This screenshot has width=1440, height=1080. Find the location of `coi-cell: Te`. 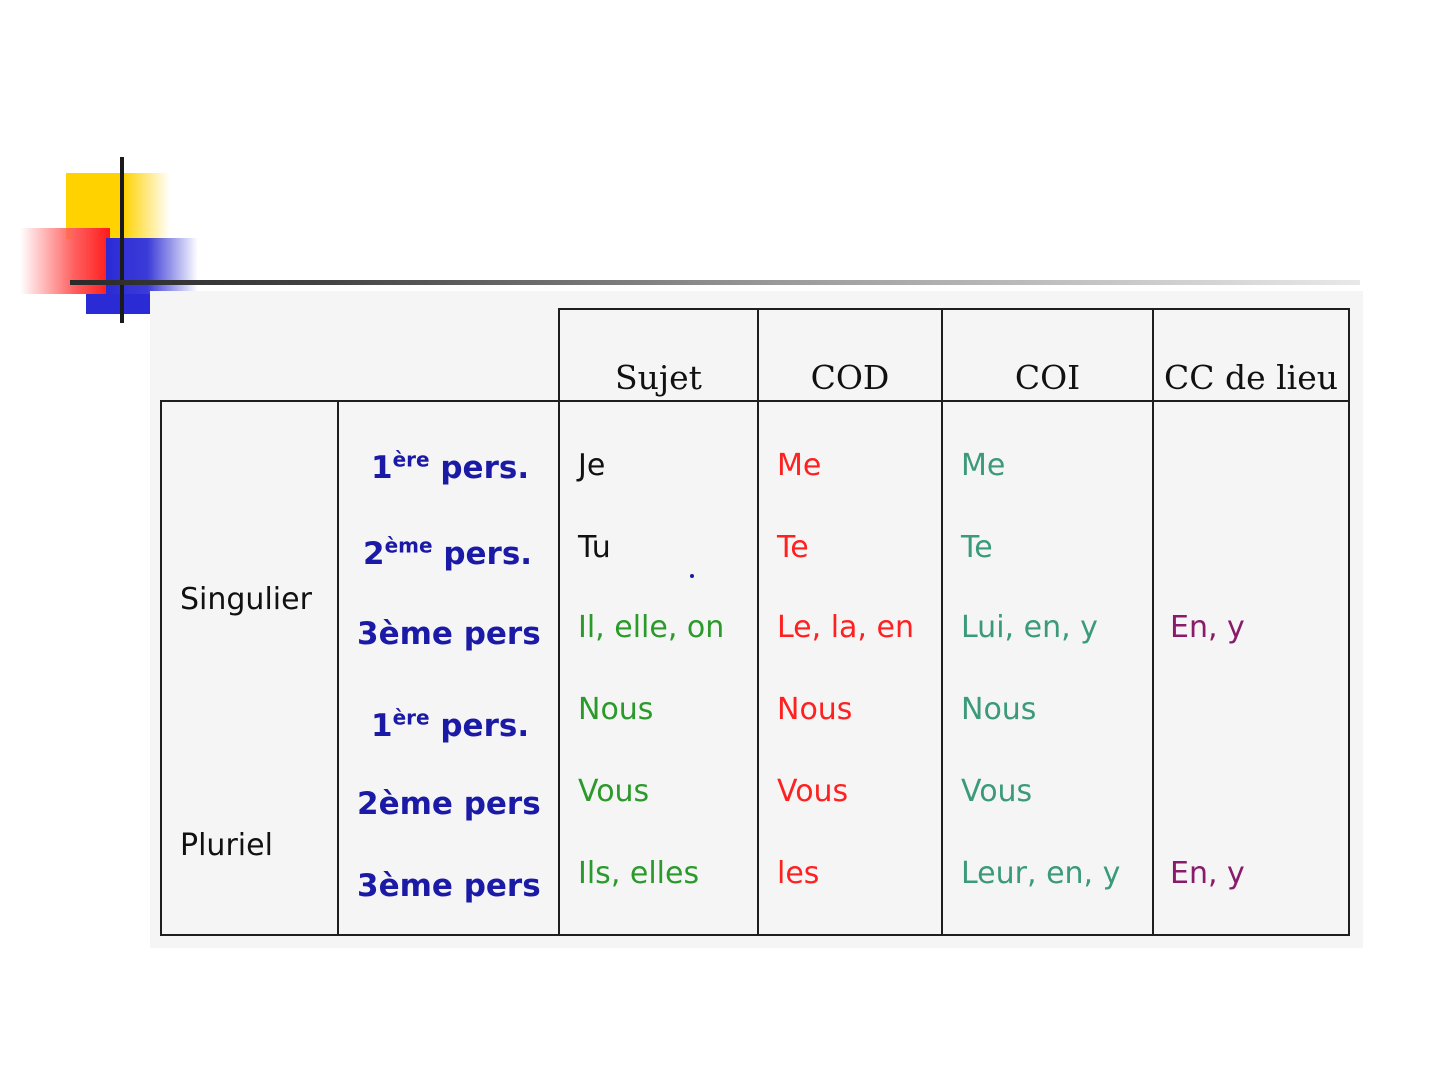

coi-cell: Te is located at coordinates (977, 547).